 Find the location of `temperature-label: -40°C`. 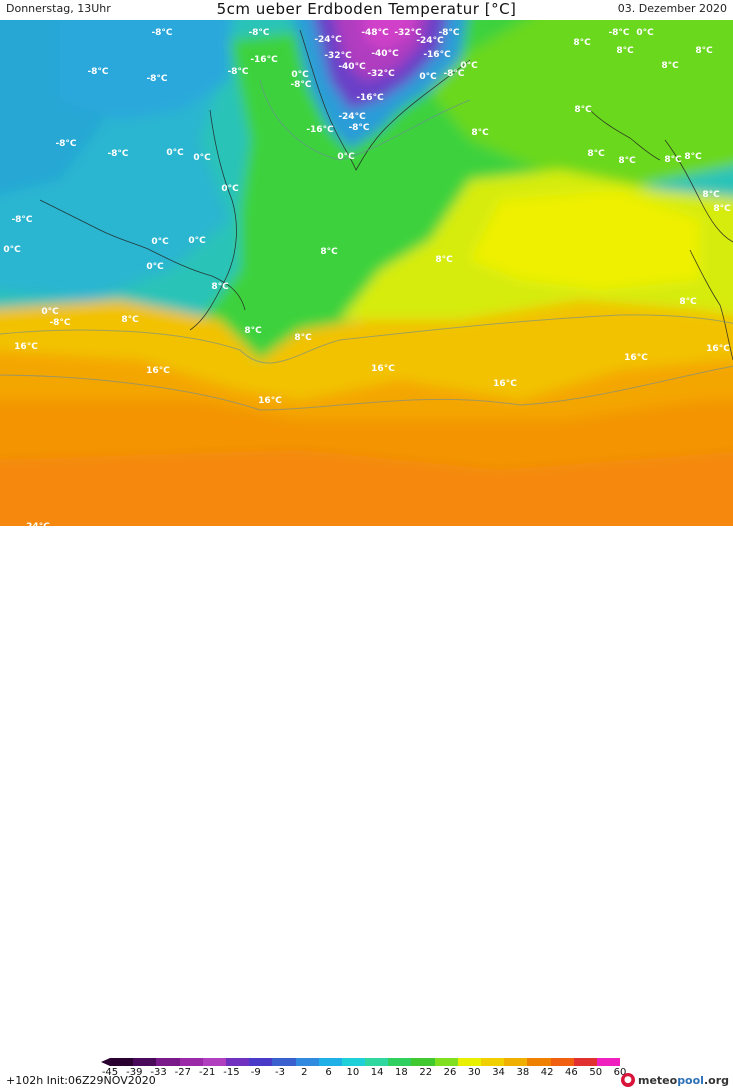

temperature-label: -40°C is located at coordinates (385, 54).